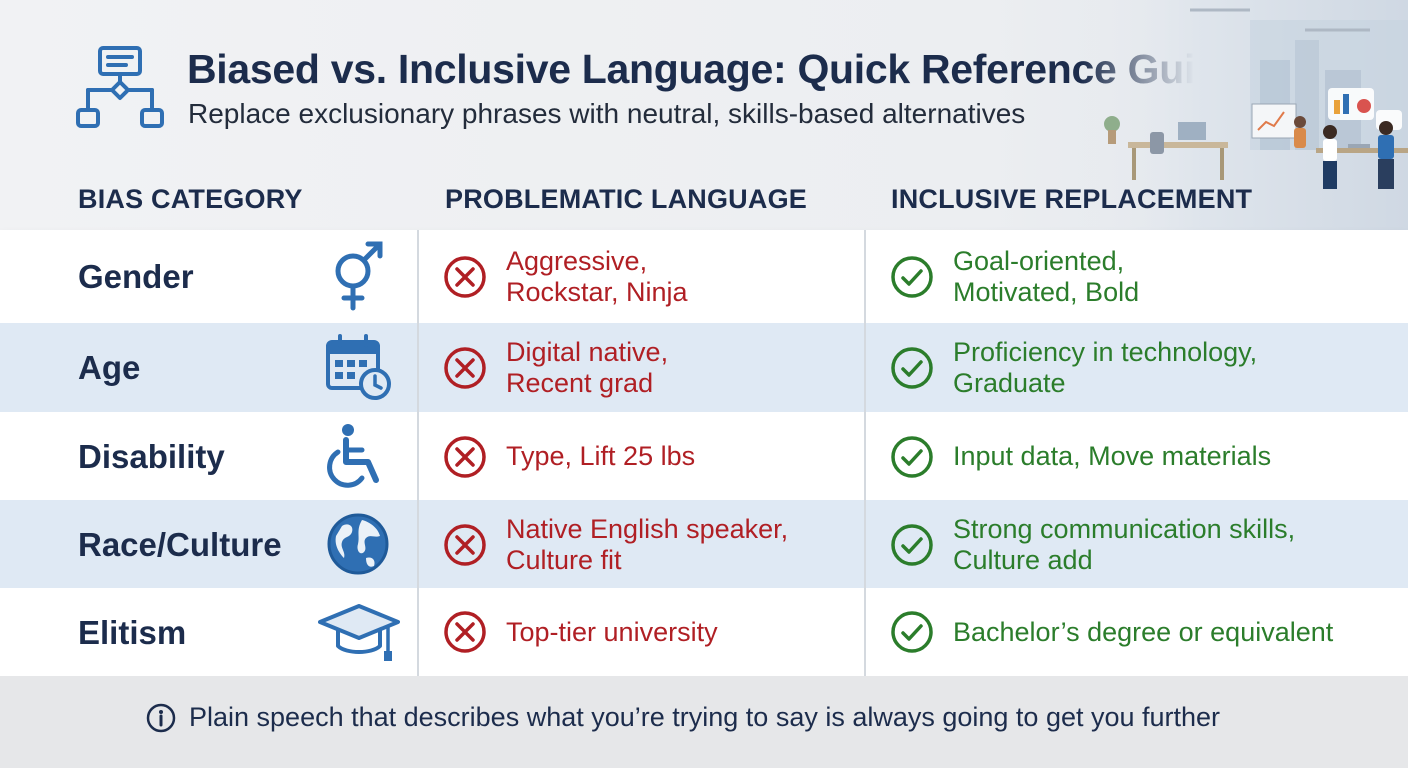 Image resolution: width=1408 pixels, height=768 pixels. I want to click on category-label: Gender, so click(136, 276).